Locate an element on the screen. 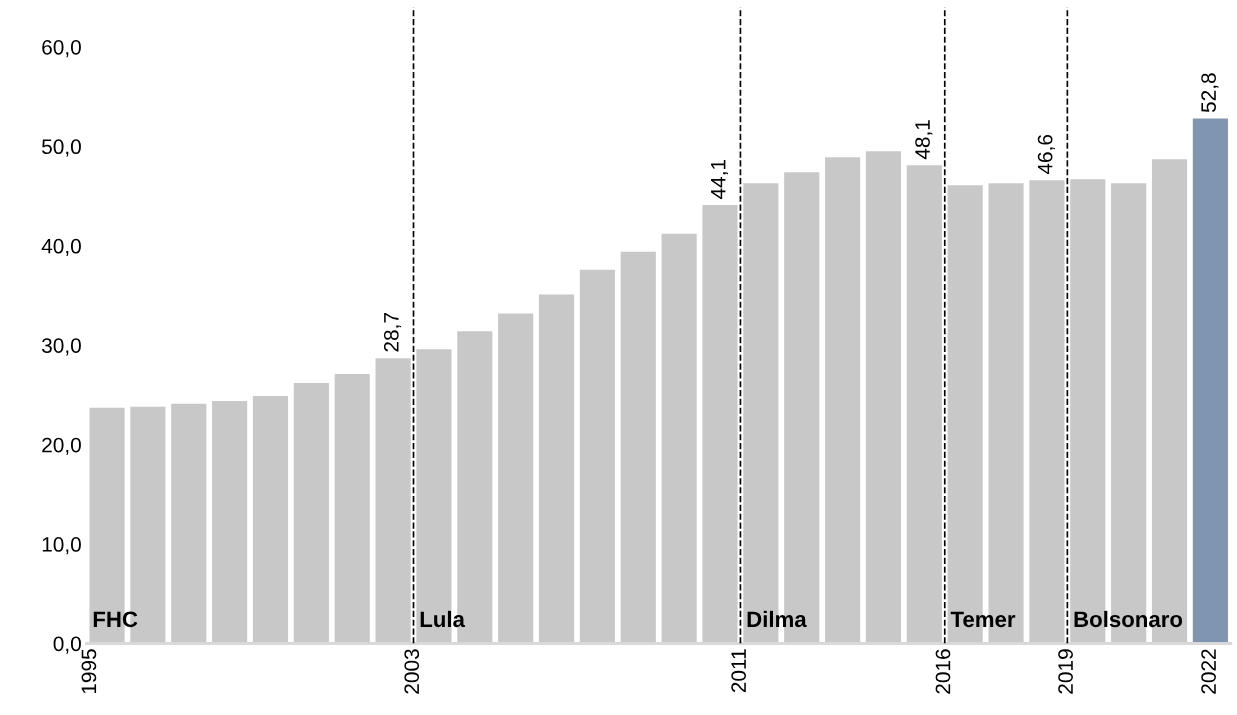  y-tick-label: 40,0 is located at coordinates (61, 247).